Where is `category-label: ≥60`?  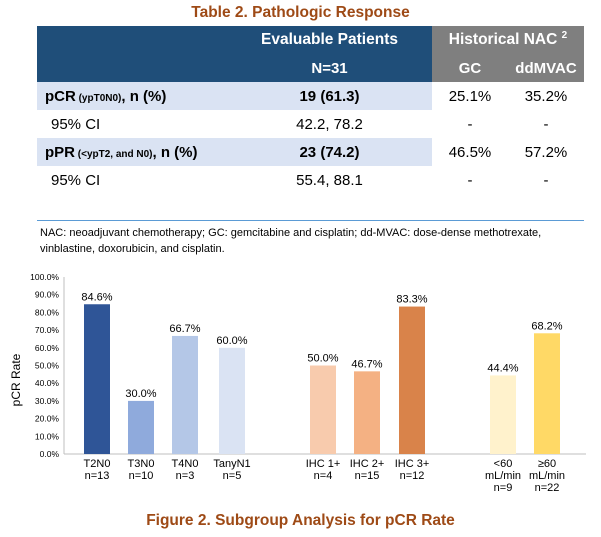 category-label: ≥60 is located at coordinates (547, 464).